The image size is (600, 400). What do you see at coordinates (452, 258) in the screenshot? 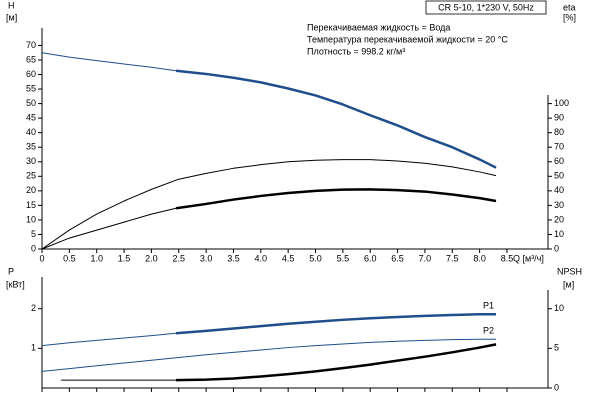
I see `x-tick-label: 7.5` at bounding box center [452, 258].